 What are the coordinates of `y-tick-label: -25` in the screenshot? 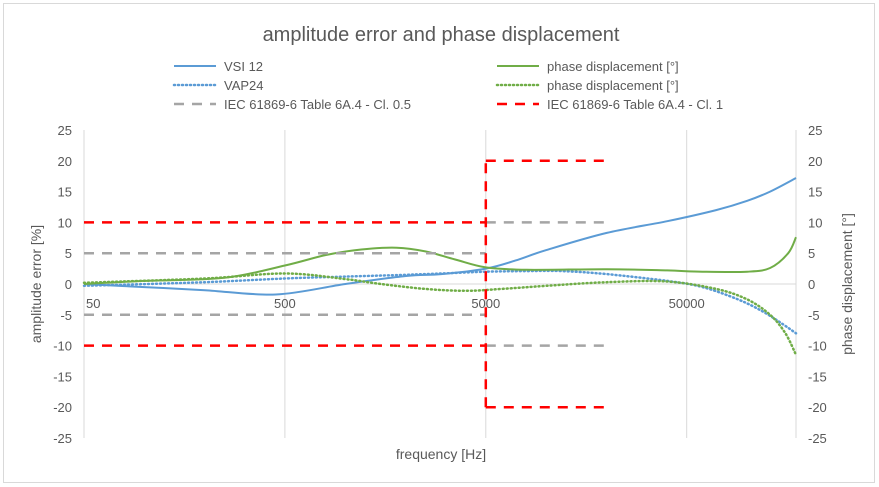 It's located at (62, 438).